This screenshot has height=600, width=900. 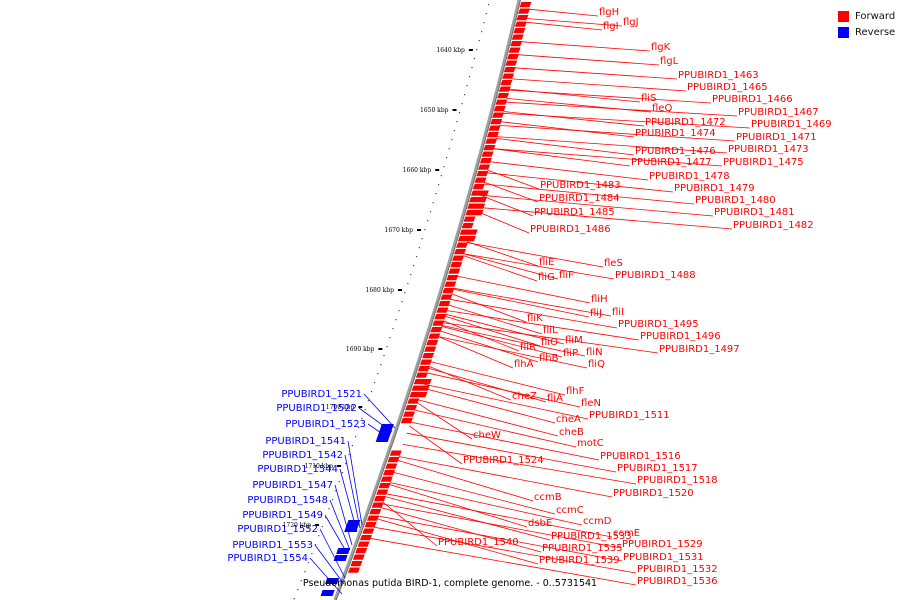 What do you see at coordinates (582, 548) in the screenshot?
I see `forward-gene-label: PPUBIRD1_1535` at bounding box center [582, 548].